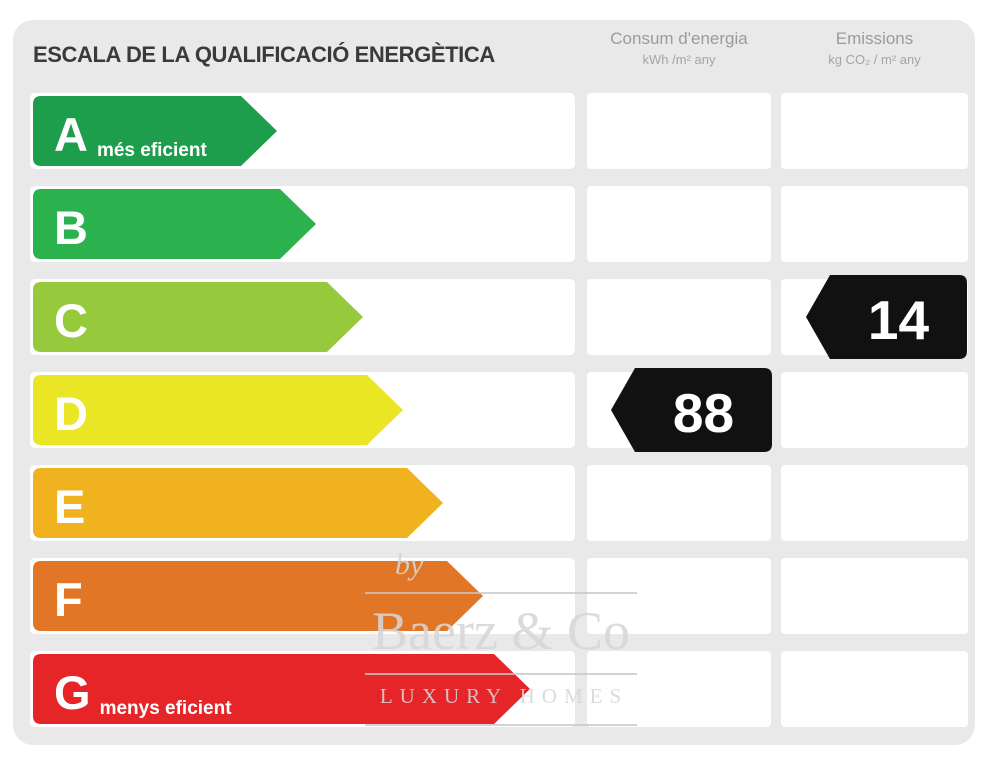 Image resolution: width=1000 pixels, height=759 pixels. Describe the element at coordinates (151, 150) in the screenshot. I see `rating-sublabel-a: més eficient` at that location.